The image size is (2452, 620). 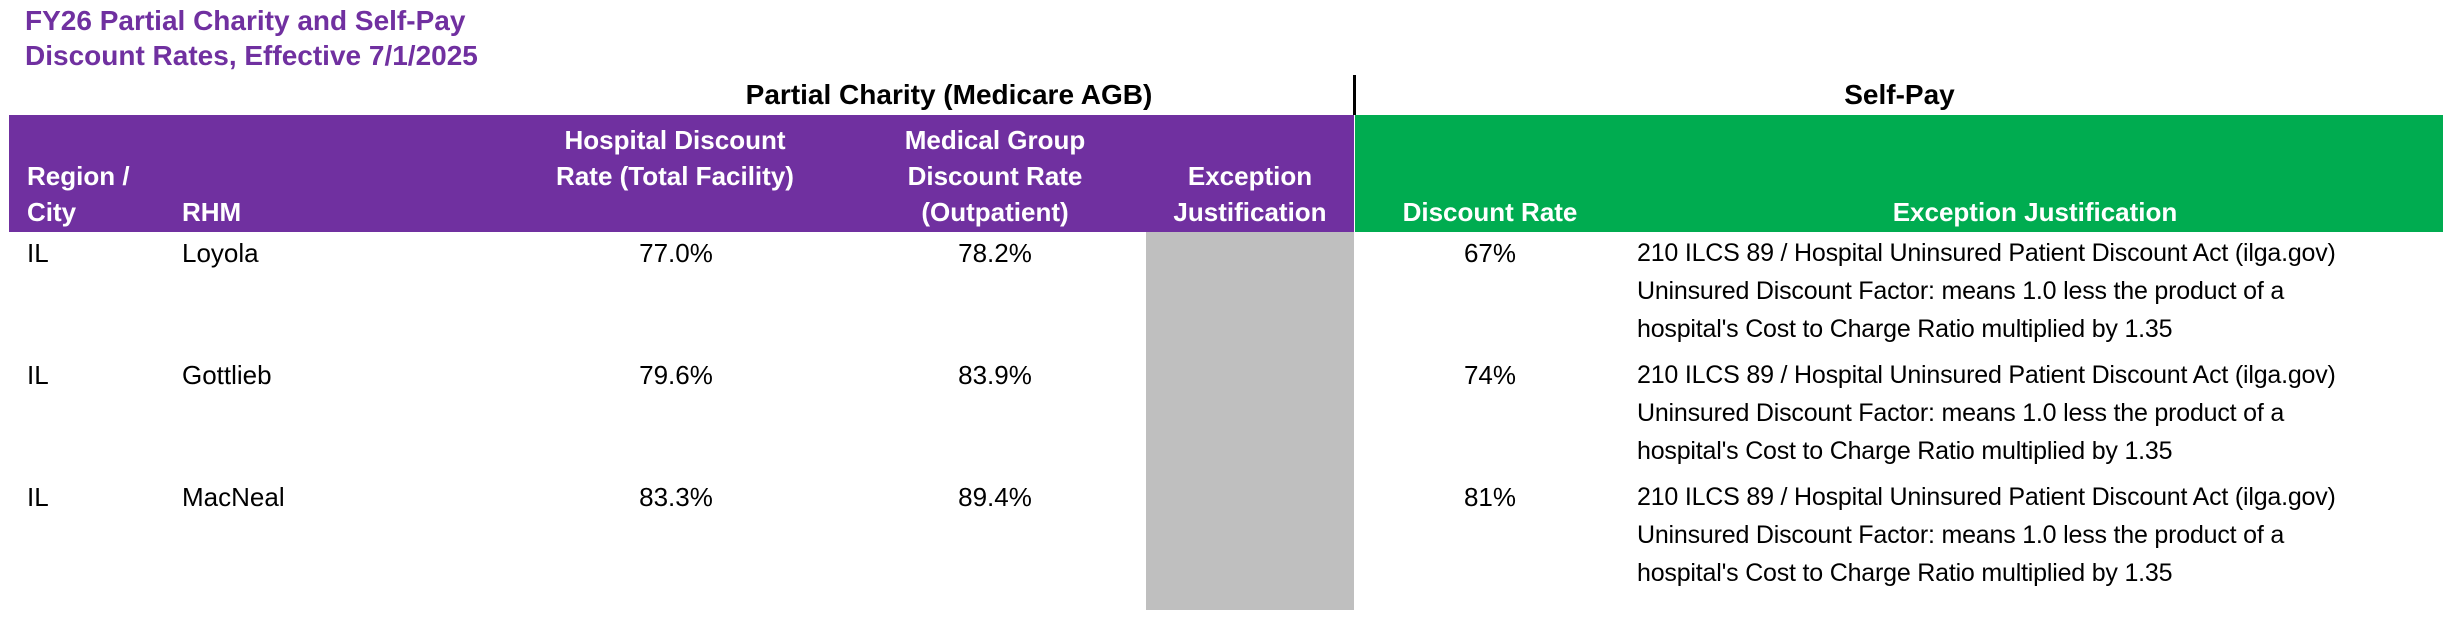 What do you see at coordinates (1250, 194) in the screenshot?
I see `column-header-partial-exception-justification: Exception Justification` at bounding box center [1250, 194].